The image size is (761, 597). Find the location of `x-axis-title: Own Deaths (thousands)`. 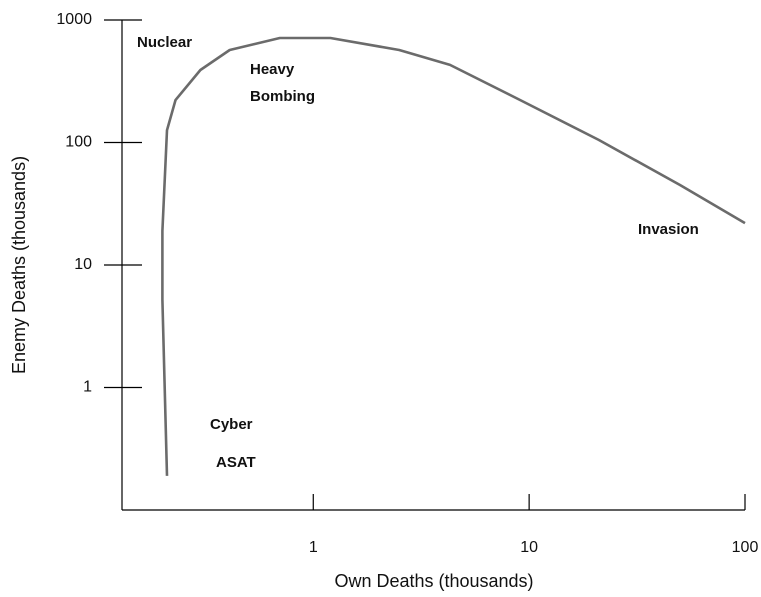

x-axis-title: Own Deaths (thousands) is located at coordinates (433, 581).